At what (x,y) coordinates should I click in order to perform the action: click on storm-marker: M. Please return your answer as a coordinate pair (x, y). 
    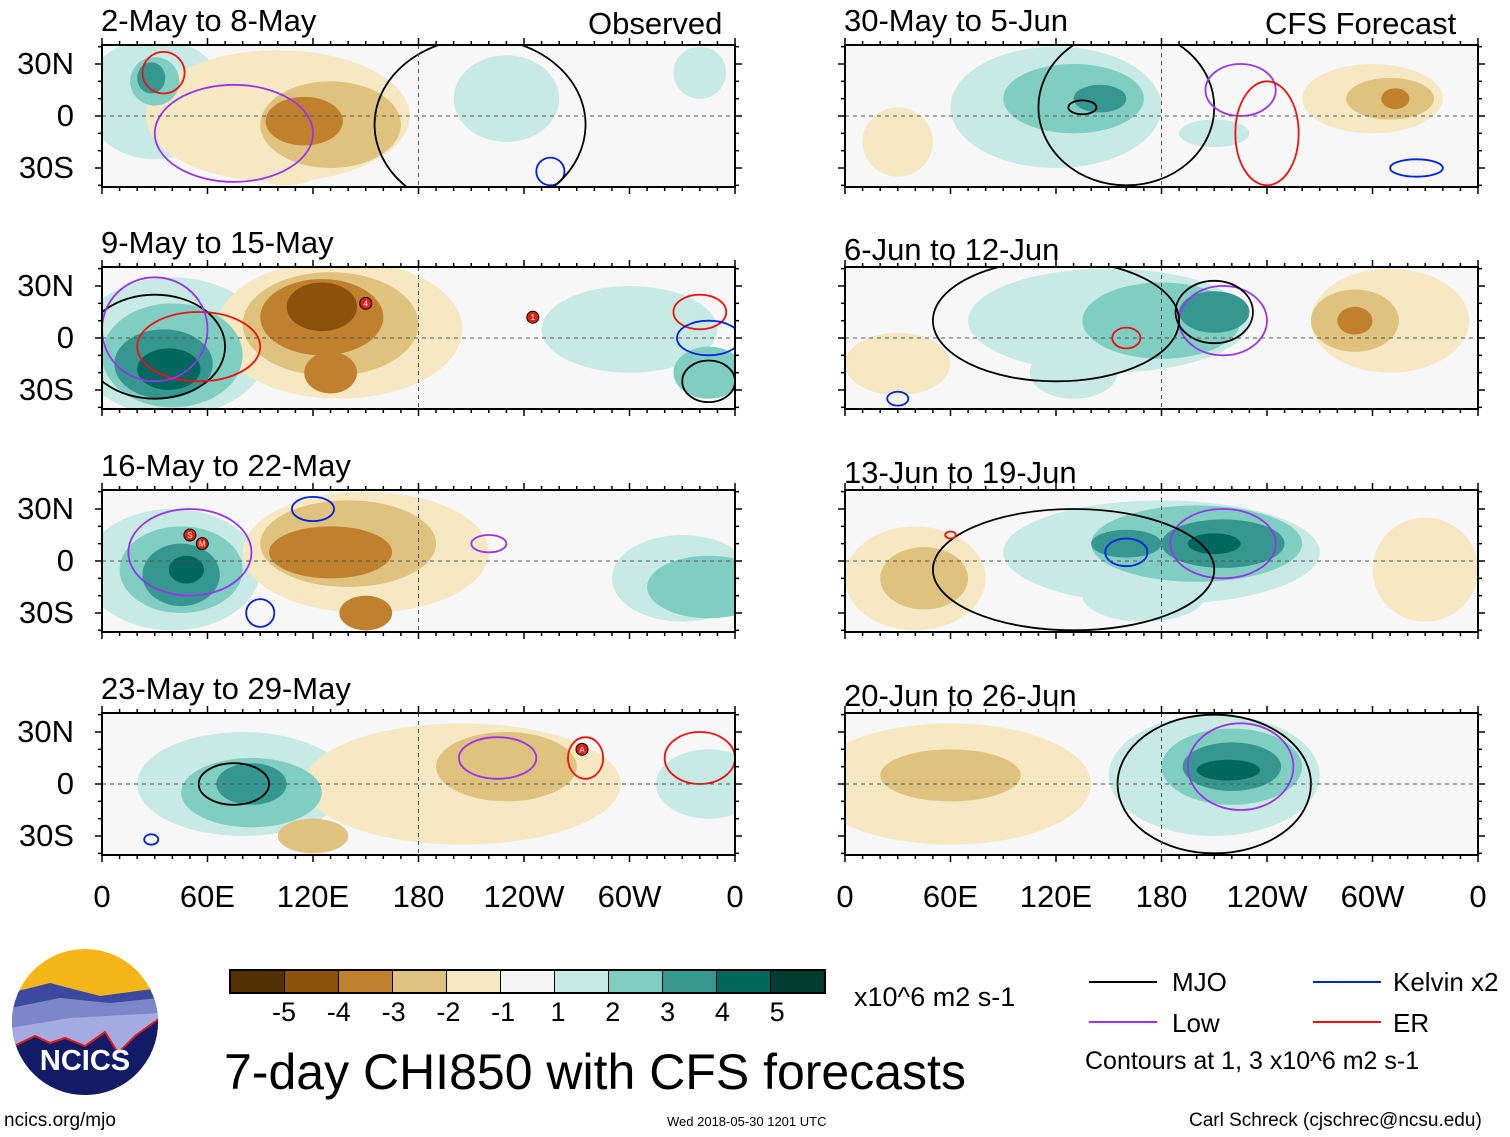
    Looking at the image, I should click on (202, 544).